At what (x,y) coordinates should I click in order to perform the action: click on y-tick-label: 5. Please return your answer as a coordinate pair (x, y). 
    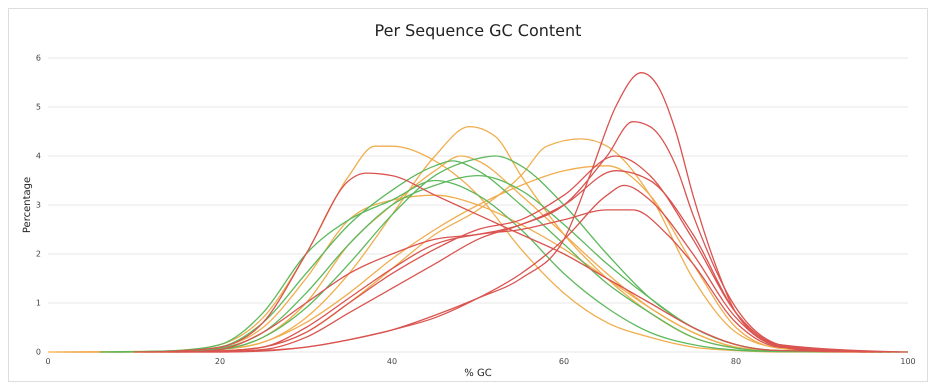
    Looking at the image, I should click on (38, 107).